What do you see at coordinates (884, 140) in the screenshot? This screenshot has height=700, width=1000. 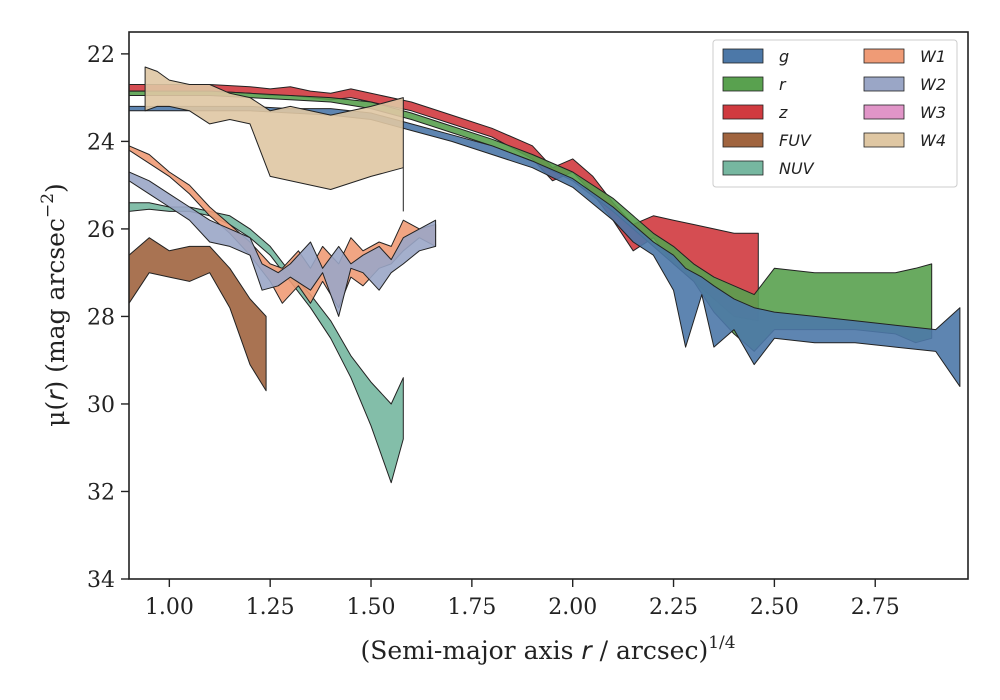 I see `legend-swatch-w4` at bounding box center [884, 140].